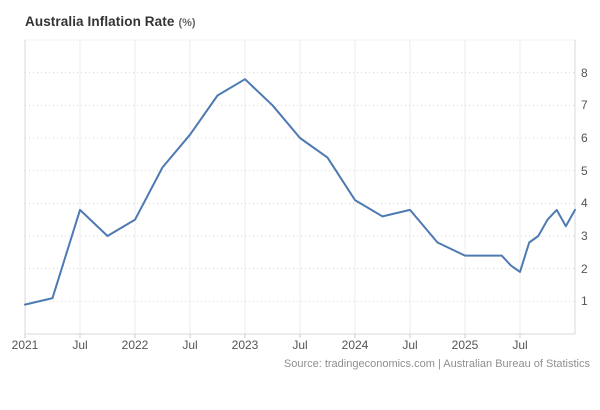 The image size is (600, 410). I want to click on x-axis-tick-label: 2025, so click(465, 345).